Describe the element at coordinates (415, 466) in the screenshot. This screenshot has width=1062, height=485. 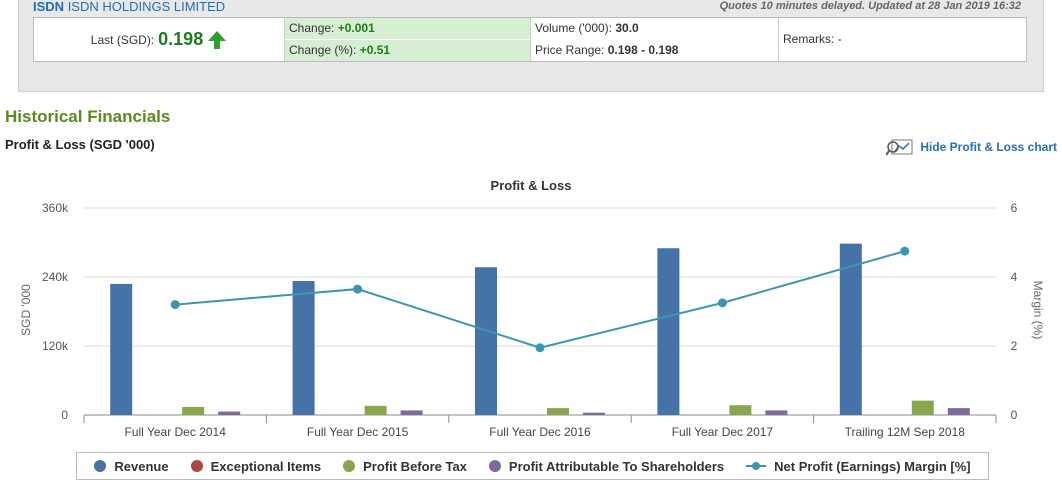
I see `legend-label-pbt: Profit Before Tax` at that location.